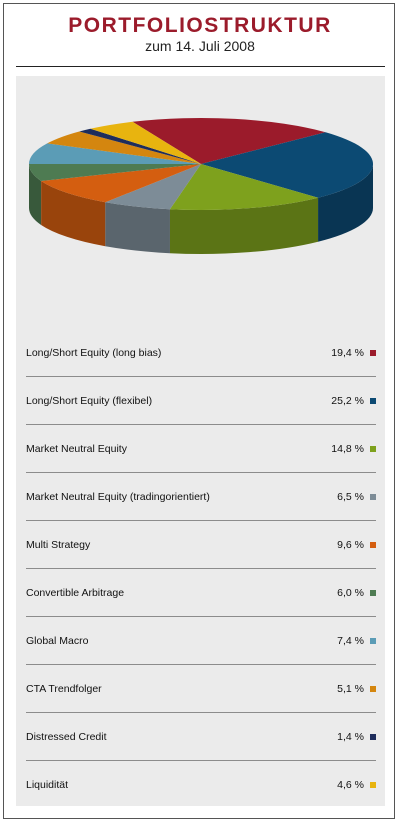 Image resolution: width=400 pixels, height=824 pixels. What do you see at coordinates (201, 353) in the screenshot?
I see `legend-row: Long/Short Equity (long bias) 19,4 %` at bounding box center [201, 353].